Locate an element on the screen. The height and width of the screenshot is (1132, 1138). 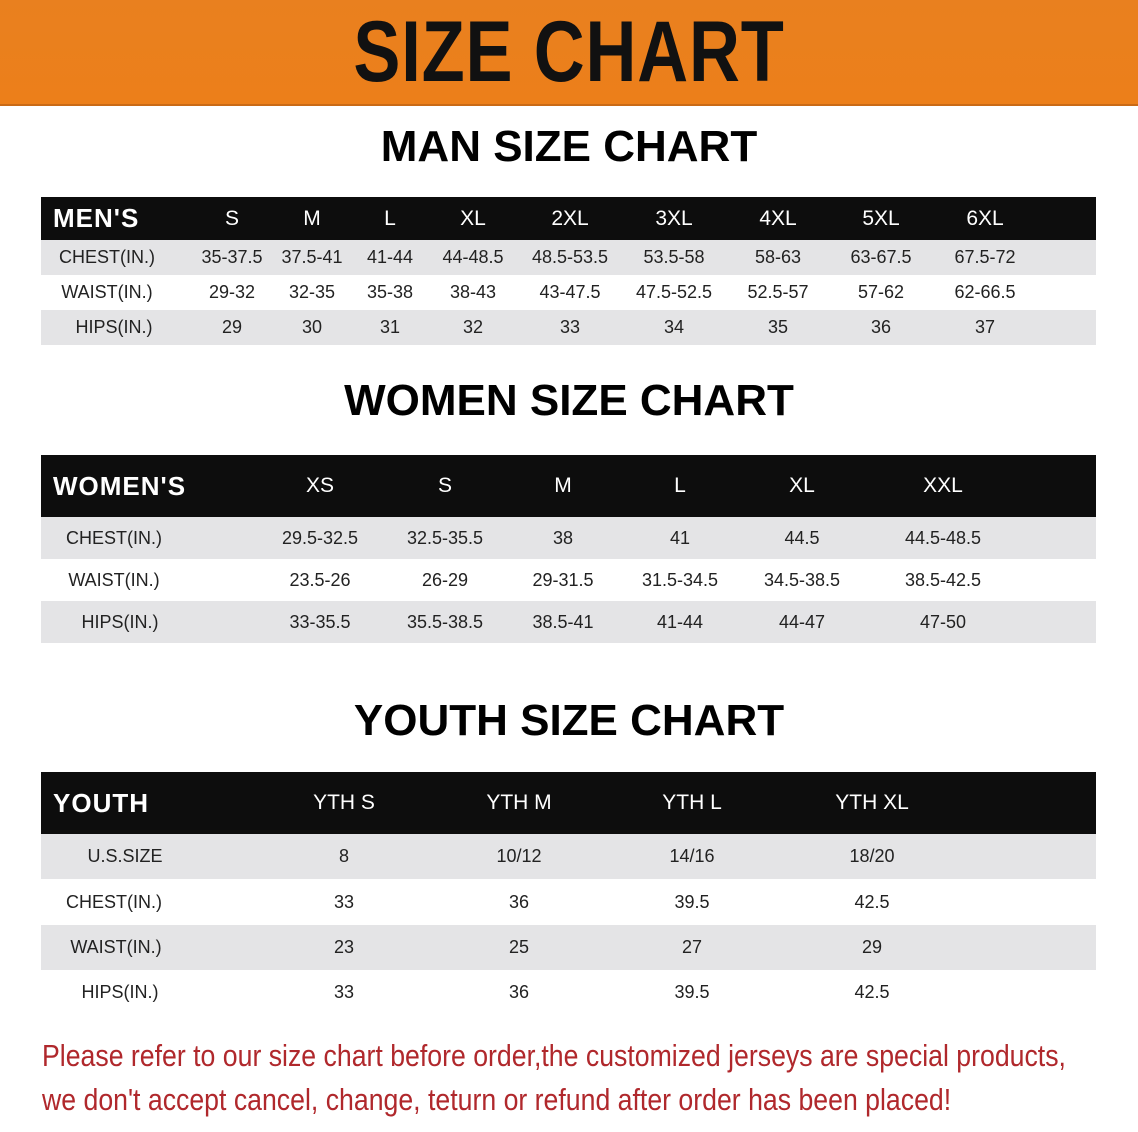
table-row: WAIST(IN.) 23 25 27 29 is located at coordinates (568, 947).